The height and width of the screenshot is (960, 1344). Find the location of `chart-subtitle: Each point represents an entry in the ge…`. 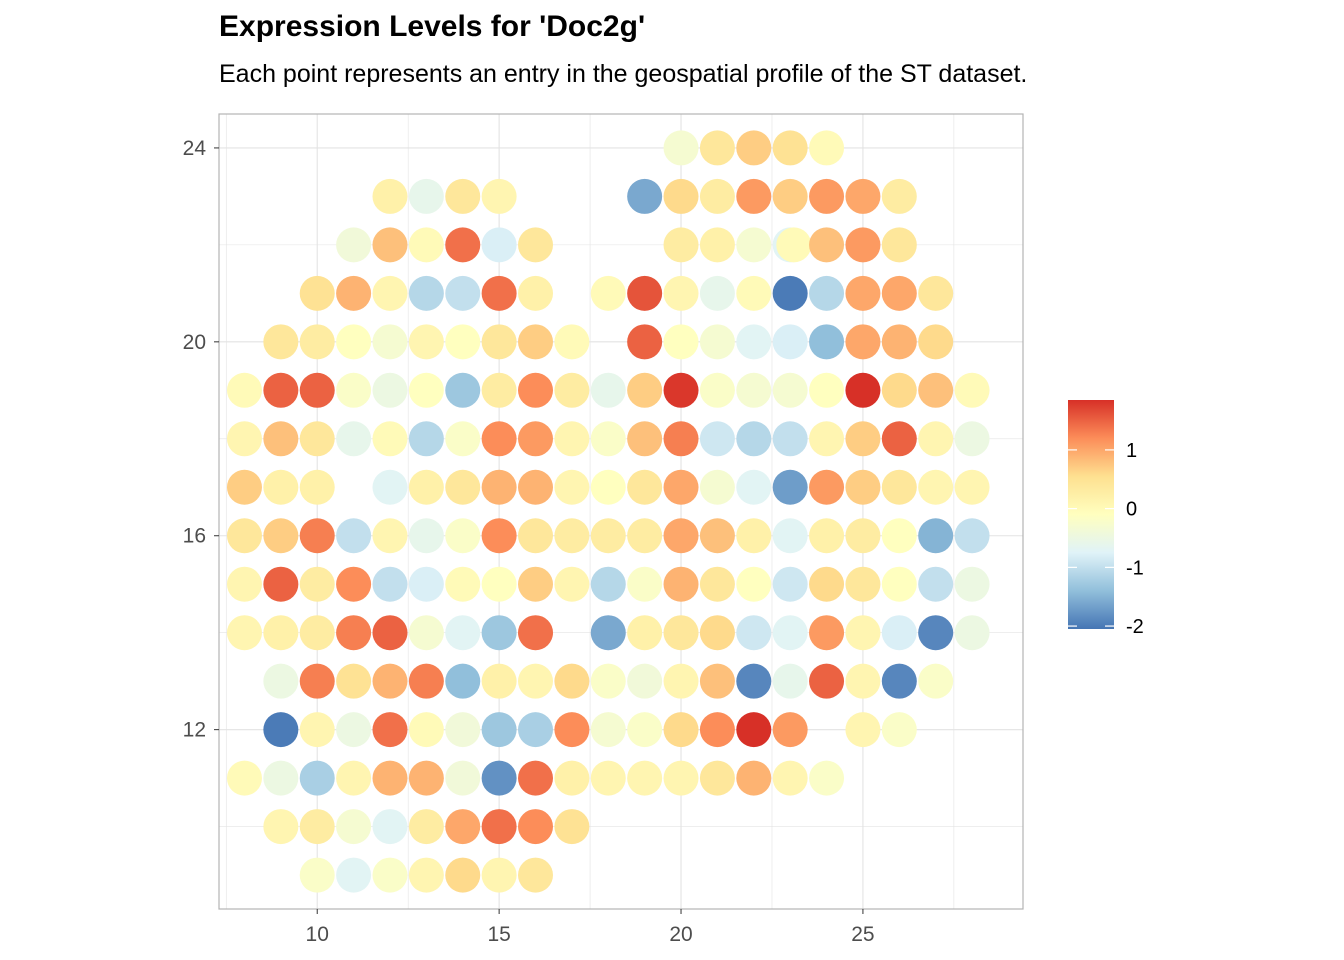

chart-subtitle: Each point represents an entry in the ge… is located at coordinates (623, 74).